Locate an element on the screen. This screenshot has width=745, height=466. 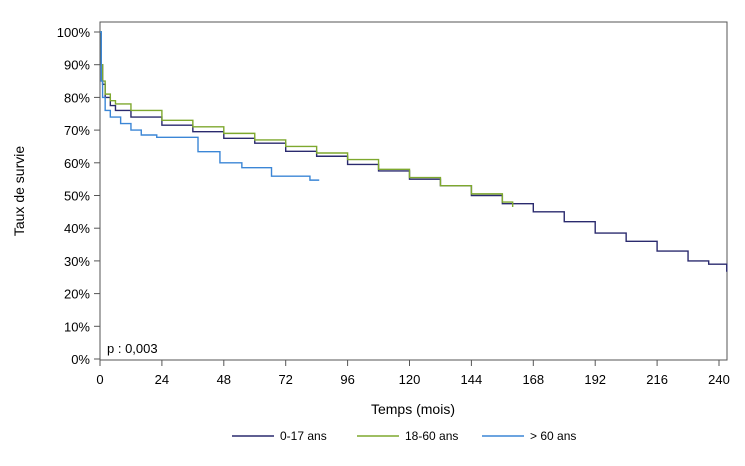
x-tick-label: 216 is located at coordinates (657, 379).